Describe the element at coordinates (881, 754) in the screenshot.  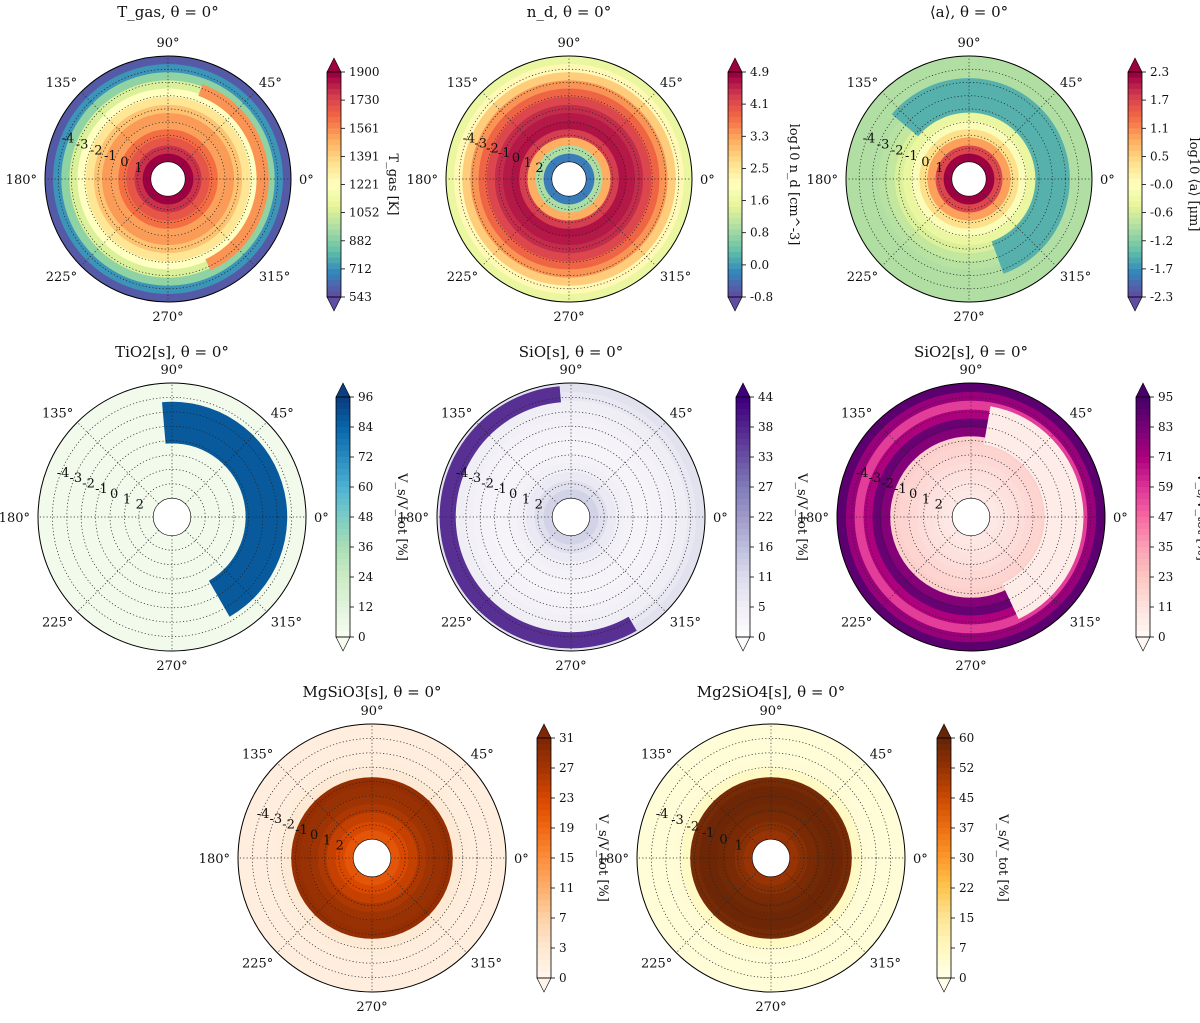
I see `angle-tick-label: 45°` at that location.